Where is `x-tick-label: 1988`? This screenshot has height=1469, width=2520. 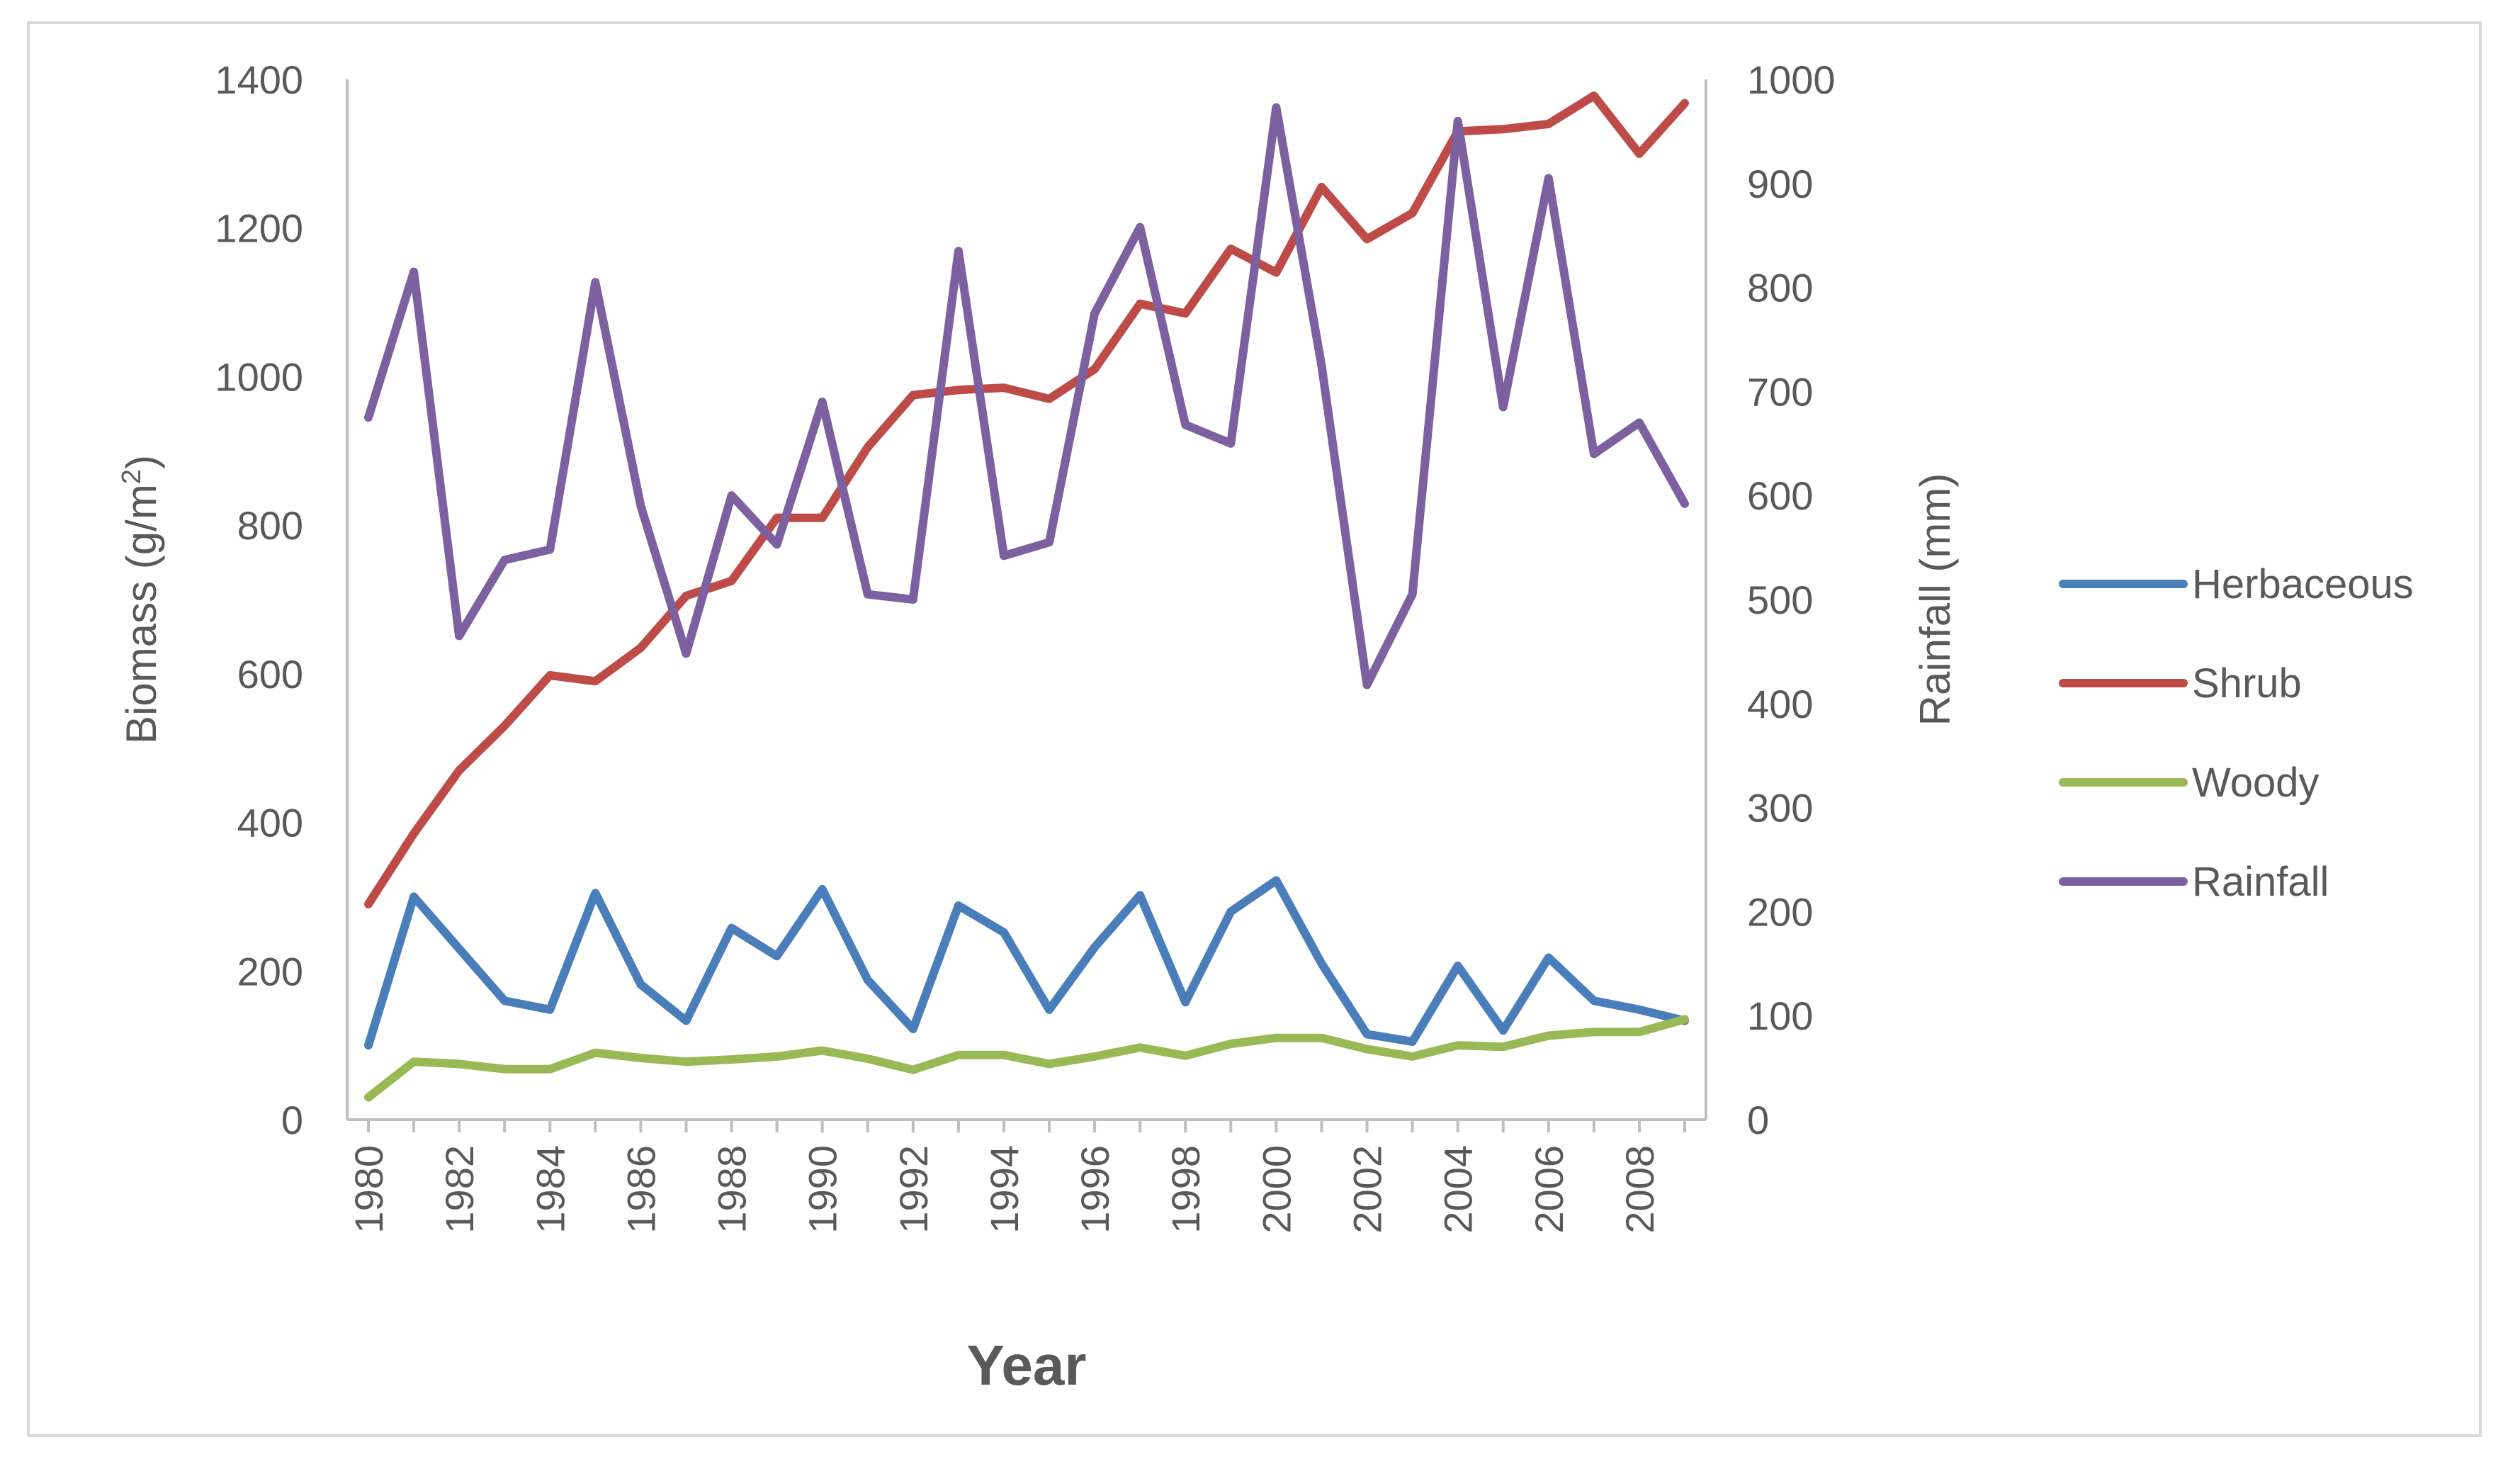 x-tick-label: 1988 is located at coordinates (732, 1189).